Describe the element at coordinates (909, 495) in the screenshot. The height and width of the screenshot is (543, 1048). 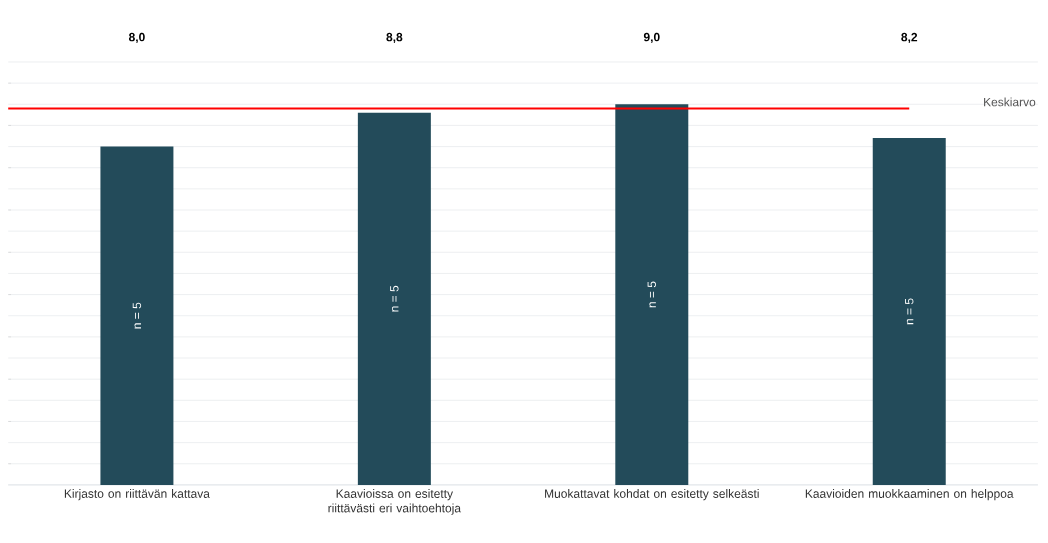
I see `x-tick-label: Kaavioiden muokkaaminen on helppoa` at that location.